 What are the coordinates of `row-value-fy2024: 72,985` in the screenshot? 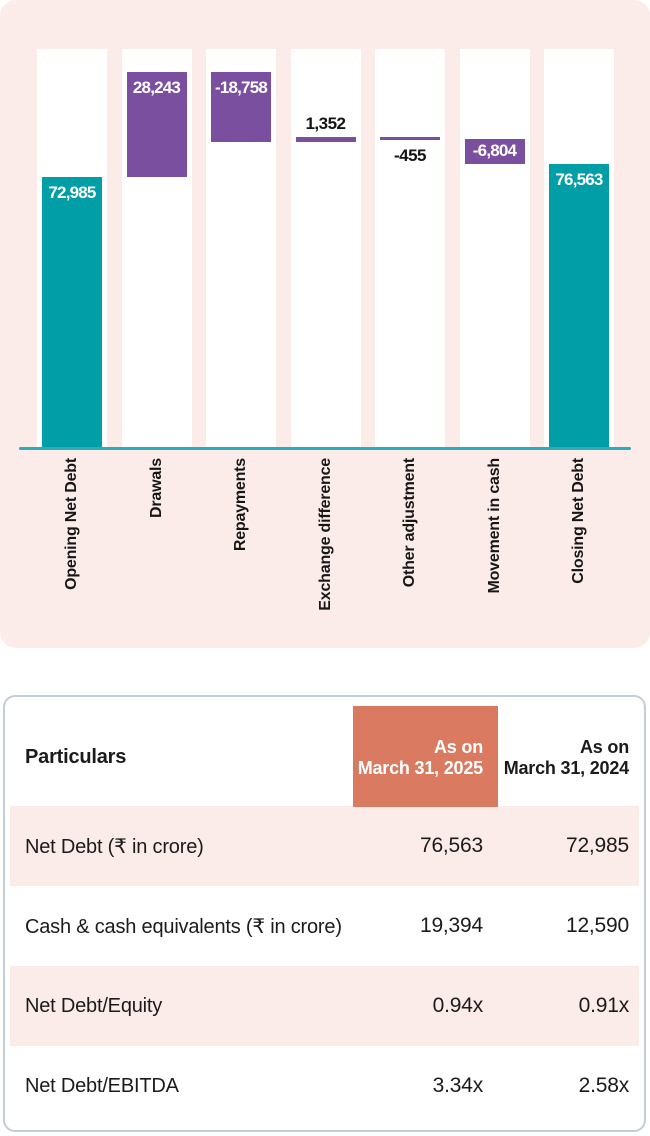 It's located at (597, 845).